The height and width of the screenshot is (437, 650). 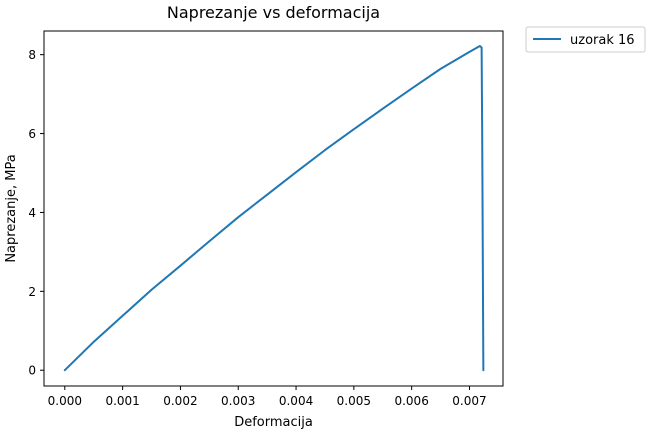 What do you see at coordinates (267, 397) in the screenshot?
I see `x-axis-ticks: 0.000 0.001 0.002 0.003 0.004 0.005 0.006 0.007` at bounding box center [267, 397].